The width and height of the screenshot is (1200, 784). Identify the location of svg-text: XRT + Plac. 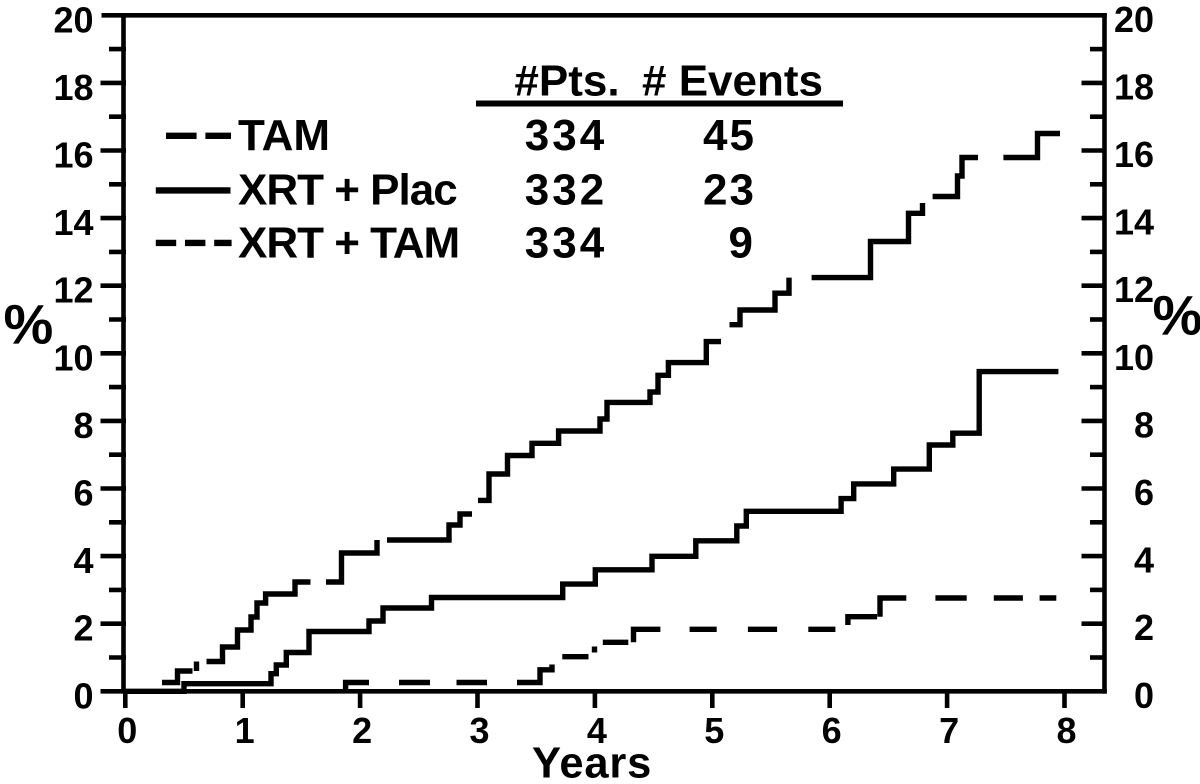
(347, 190).